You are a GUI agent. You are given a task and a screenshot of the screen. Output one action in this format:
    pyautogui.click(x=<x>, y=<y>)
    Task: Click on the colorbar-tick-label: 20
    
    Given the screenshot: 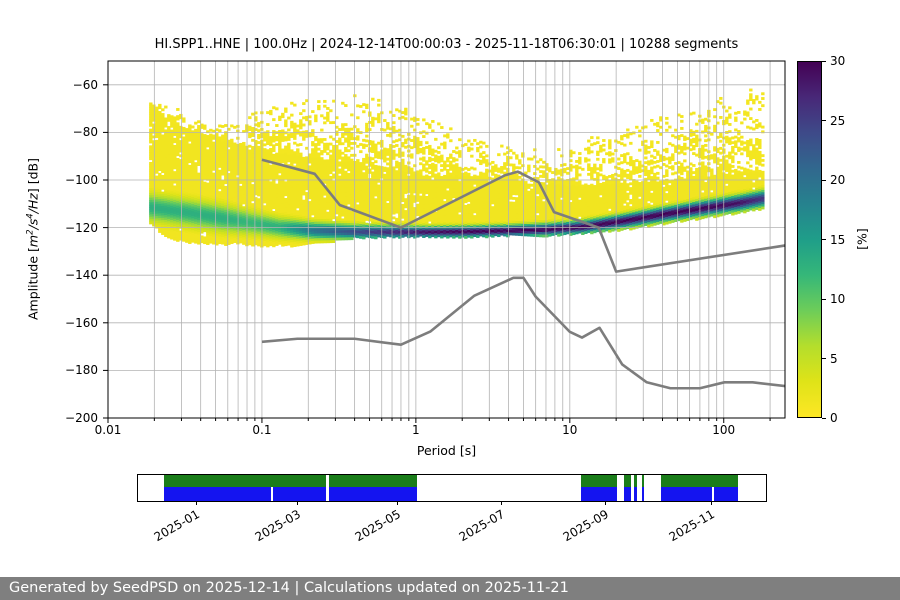 What is the action you would take?
    pyautogui.click(x=838, y=180)
    